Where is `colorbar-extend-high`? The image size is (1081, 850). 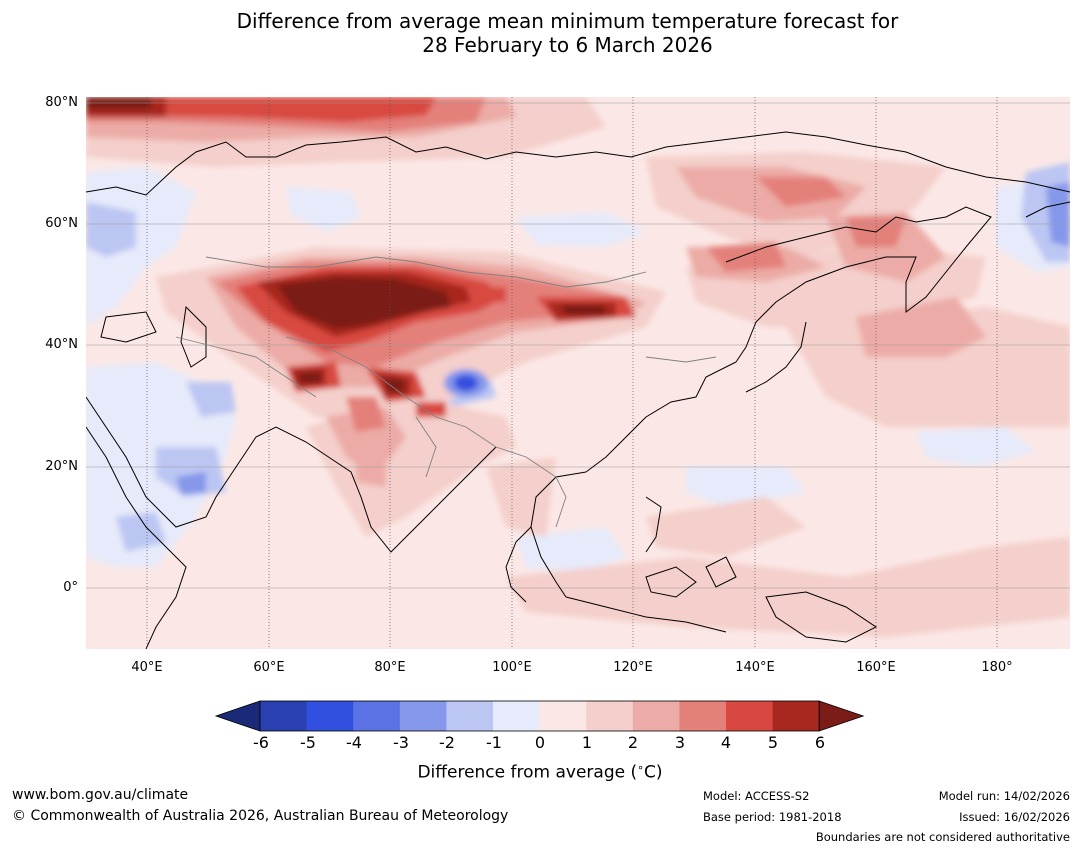 colorbar-extend-high is located at coordinates (841, 716).